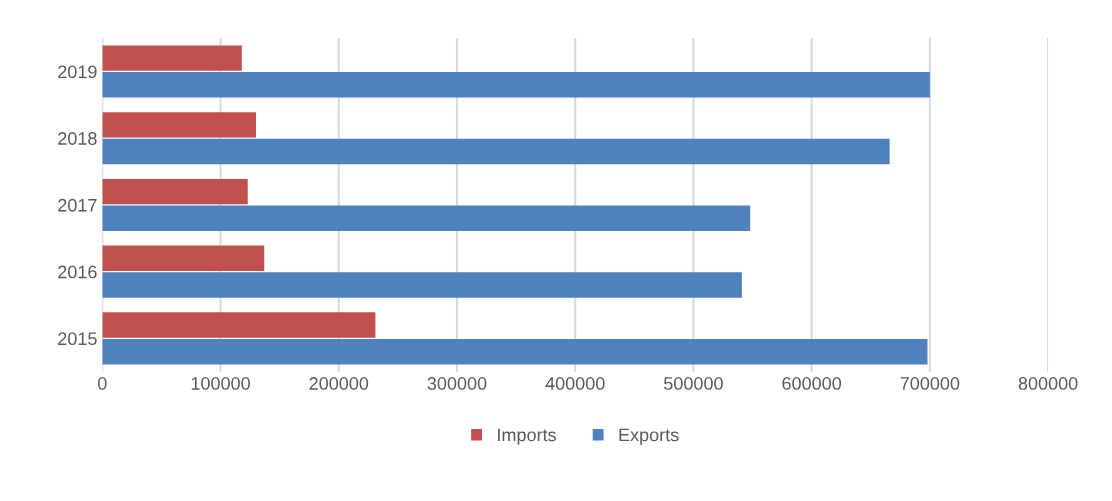  Describe the element at coordinates (649, 436) in the screenshot. I see `legend-label: Exports` at that location.